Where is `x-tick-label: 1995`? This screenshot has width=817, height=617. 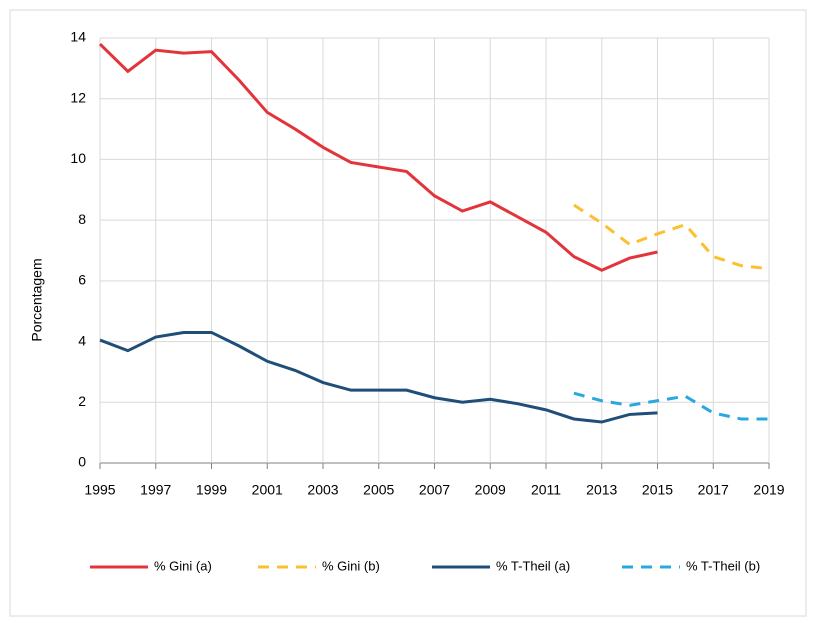
x-tick-label: 1995 is located at coordinates (99, 490).